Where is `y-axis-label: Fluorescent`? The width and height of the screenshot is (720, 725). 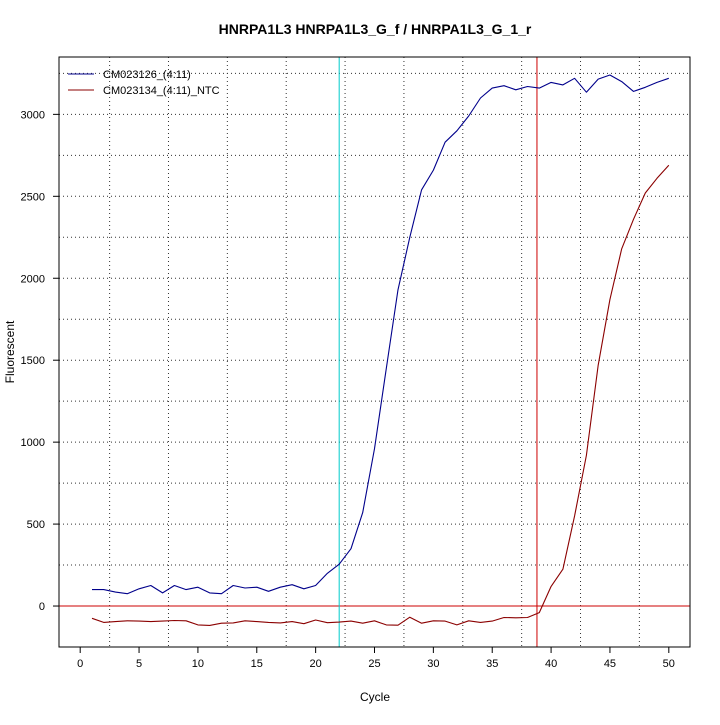
y-axis-label: Fluorescent is located at coordinates (10, 351).